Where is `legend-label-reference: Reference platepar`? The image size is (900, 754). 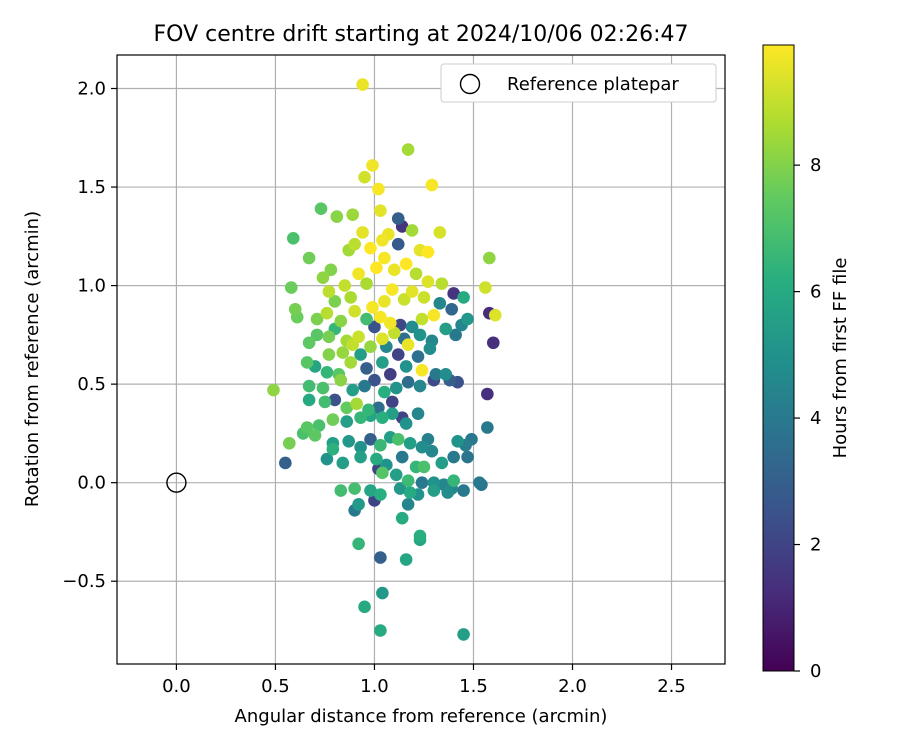
legend-label-reference: Reference platepar is located at coordinates (593, 84).